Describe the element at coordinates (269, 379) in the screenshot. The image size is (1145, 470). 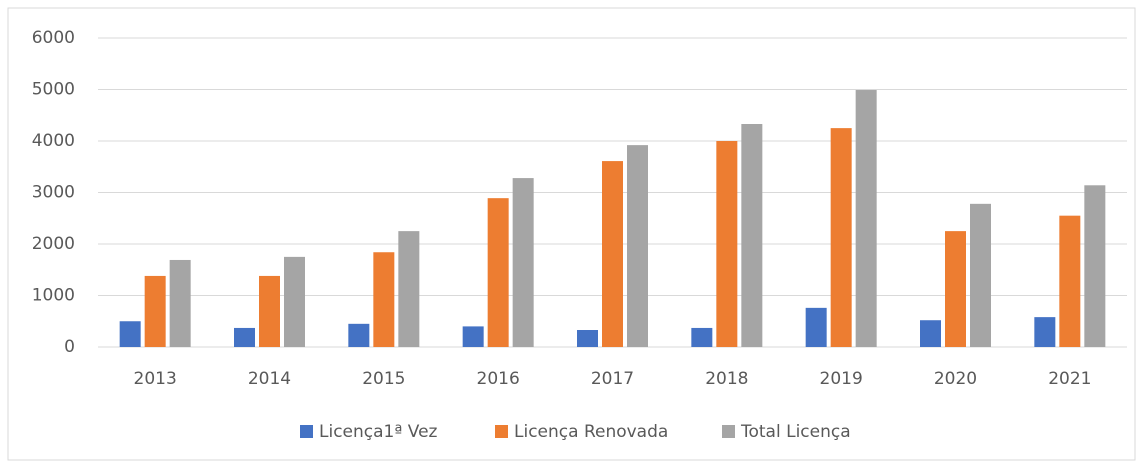
I see `x-tick-label: 2014` at that location.